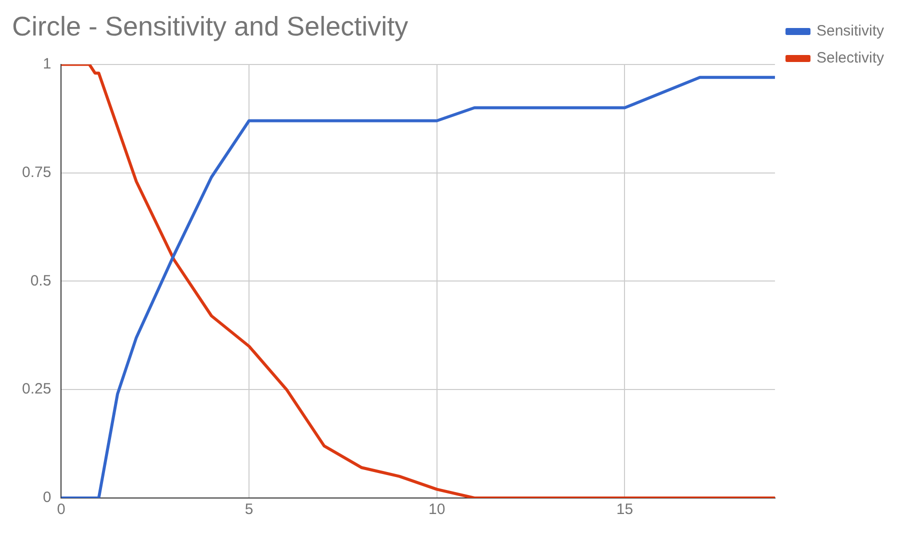 The width and height of the screenshot is (910, 536). What do you see at coordinates (850, 58) in the screenshot?
I see `legend-label: Selectivity` at bounding box center [850, 58].